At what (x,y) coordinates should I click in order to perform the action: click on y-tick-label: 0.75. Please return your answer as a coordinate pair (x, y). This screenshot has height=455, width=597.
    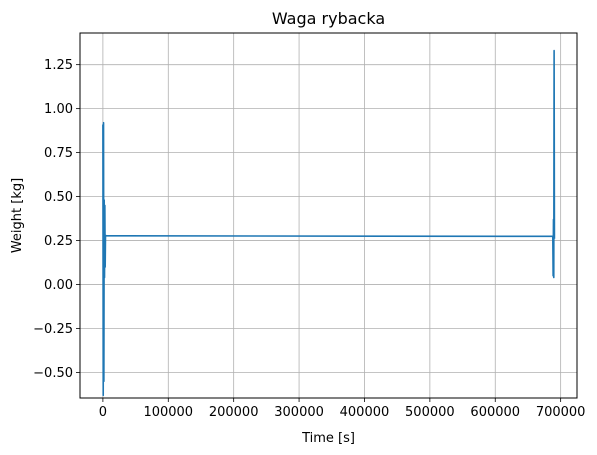
    Looking at the image, I should click on (58, 153).